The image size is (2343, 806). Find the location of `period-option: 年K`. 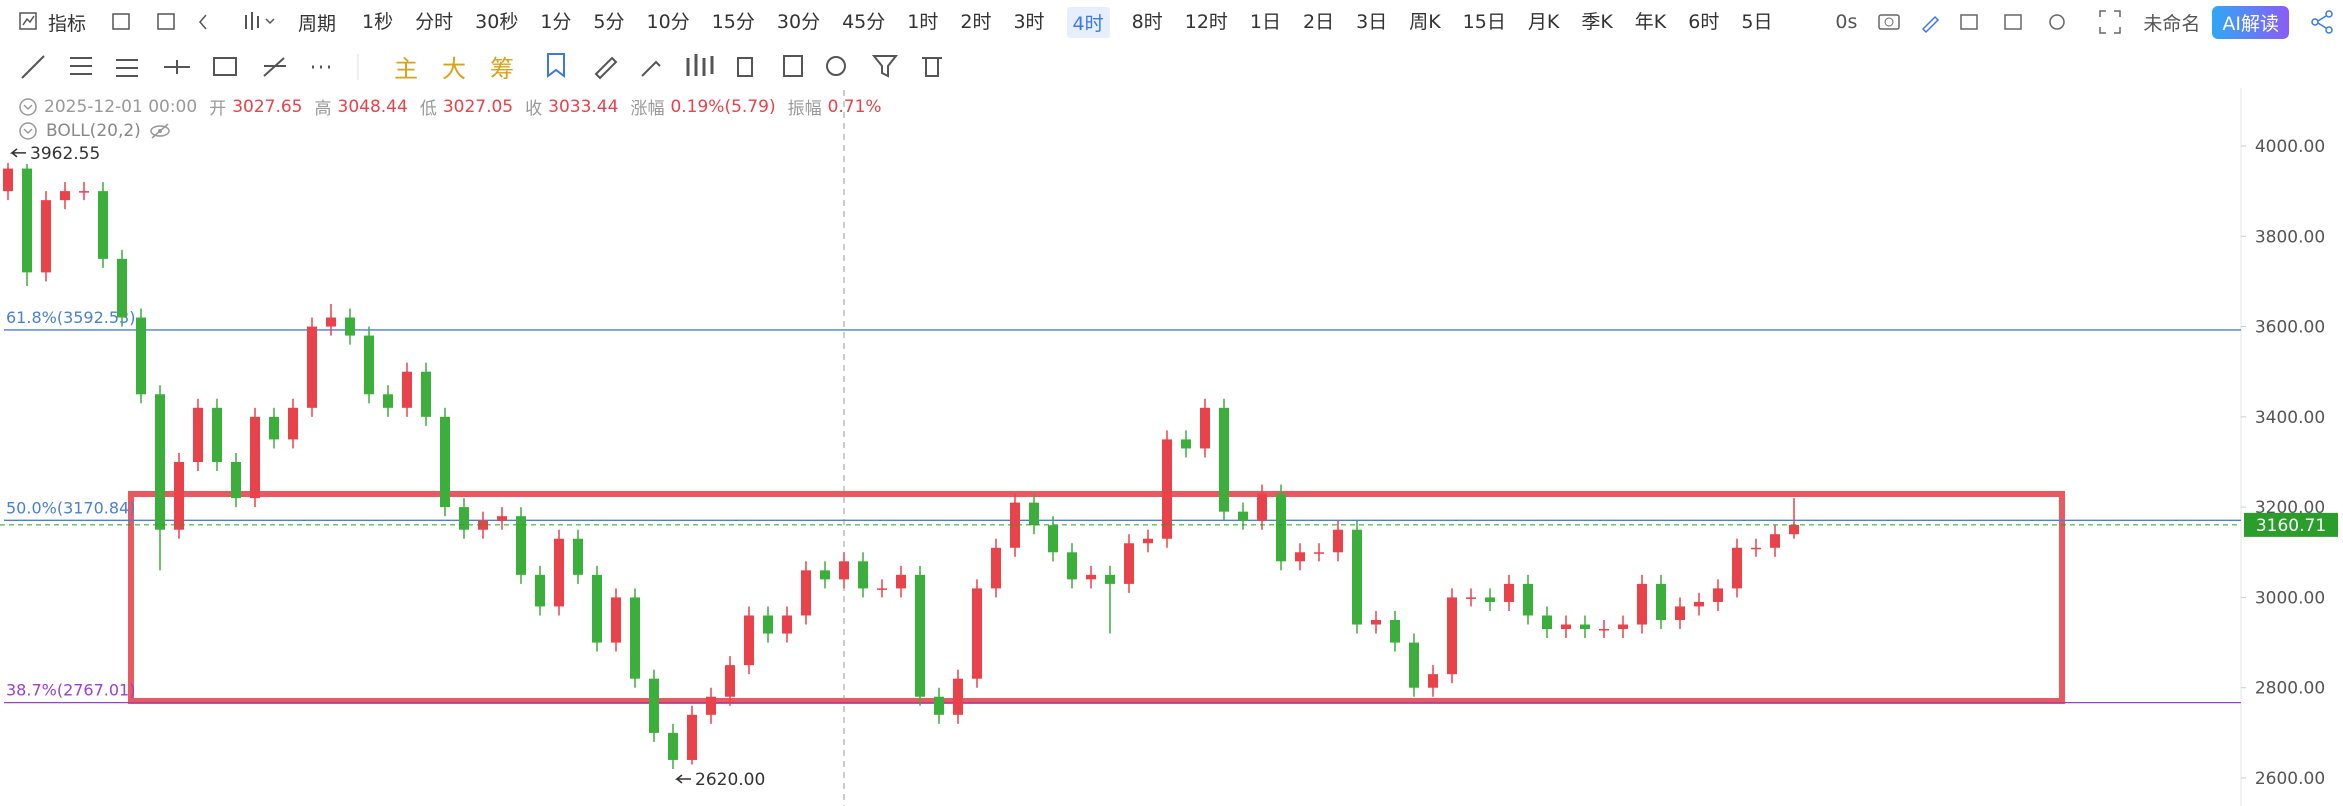

period-option: 年K is located at coordinates (1650, 21).